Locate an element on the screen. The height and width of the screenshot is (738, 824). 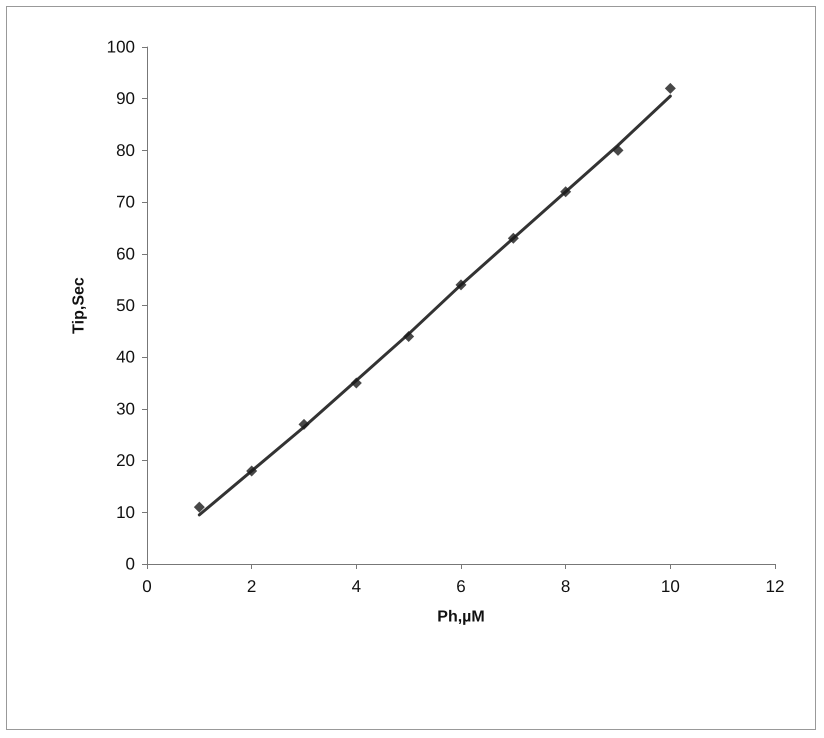
y-axis-title: Tip,Sec is located at coordinates (79, 305).